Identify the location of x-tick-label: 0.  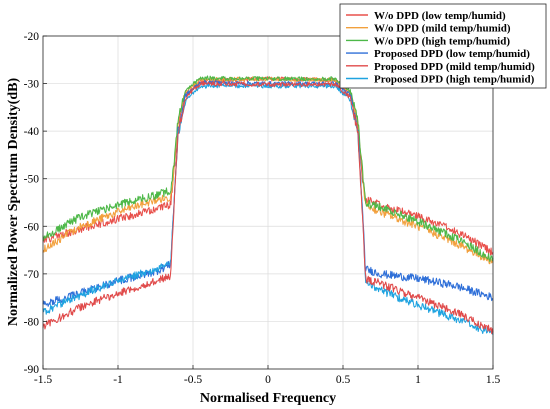
(268, 380).